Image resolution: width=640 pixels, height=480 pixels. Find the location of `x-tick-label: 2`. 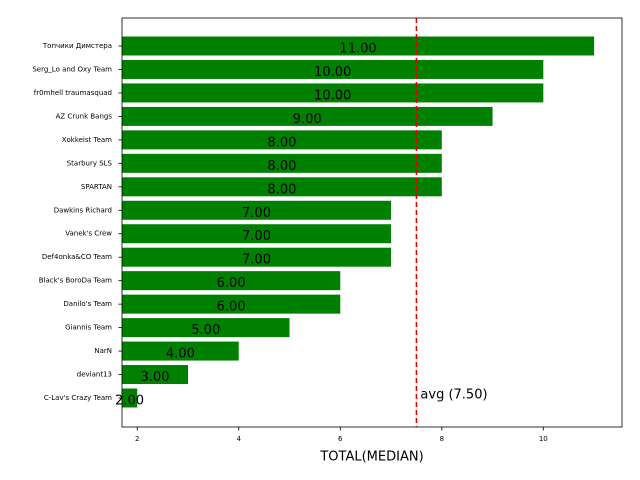

x-tick-label: 2 is located at coordinates (137, 439).